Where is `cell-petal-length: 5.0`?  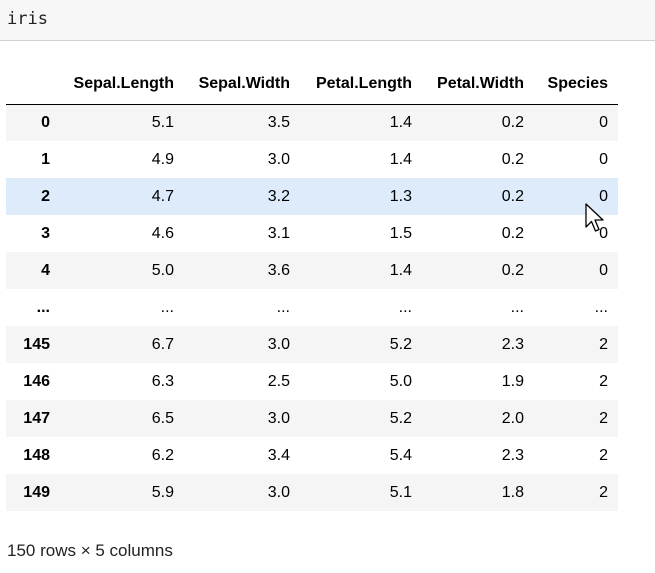 cell-petal-length: 5.0 is located at coordinates (400, 381).